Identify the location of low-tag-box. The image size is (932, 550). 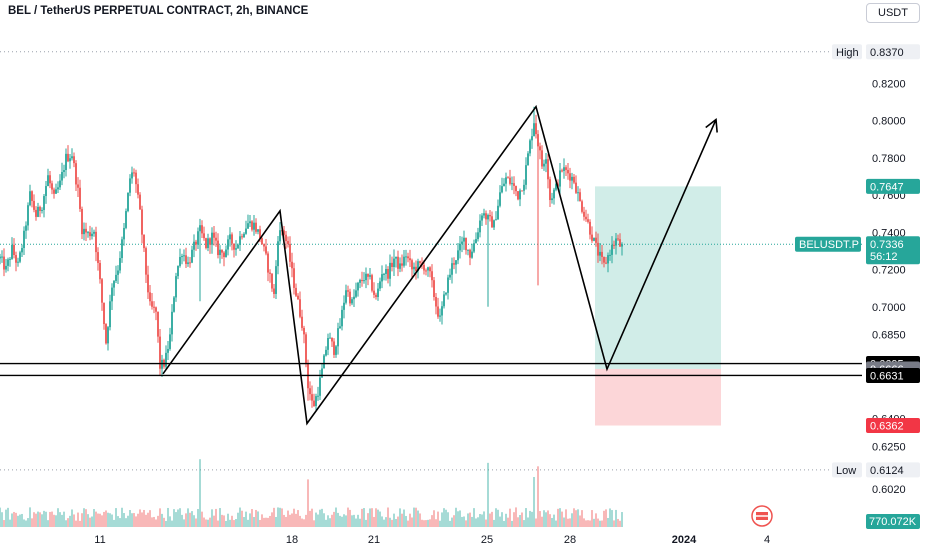
(847, 470).